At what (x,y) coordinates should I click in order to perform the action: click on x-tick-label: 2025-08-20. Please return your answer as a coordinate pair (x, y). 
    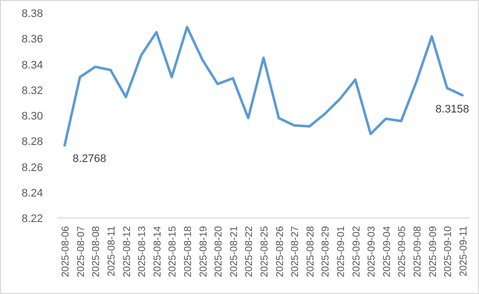
    Looking at the image, I should click on (219, 252).